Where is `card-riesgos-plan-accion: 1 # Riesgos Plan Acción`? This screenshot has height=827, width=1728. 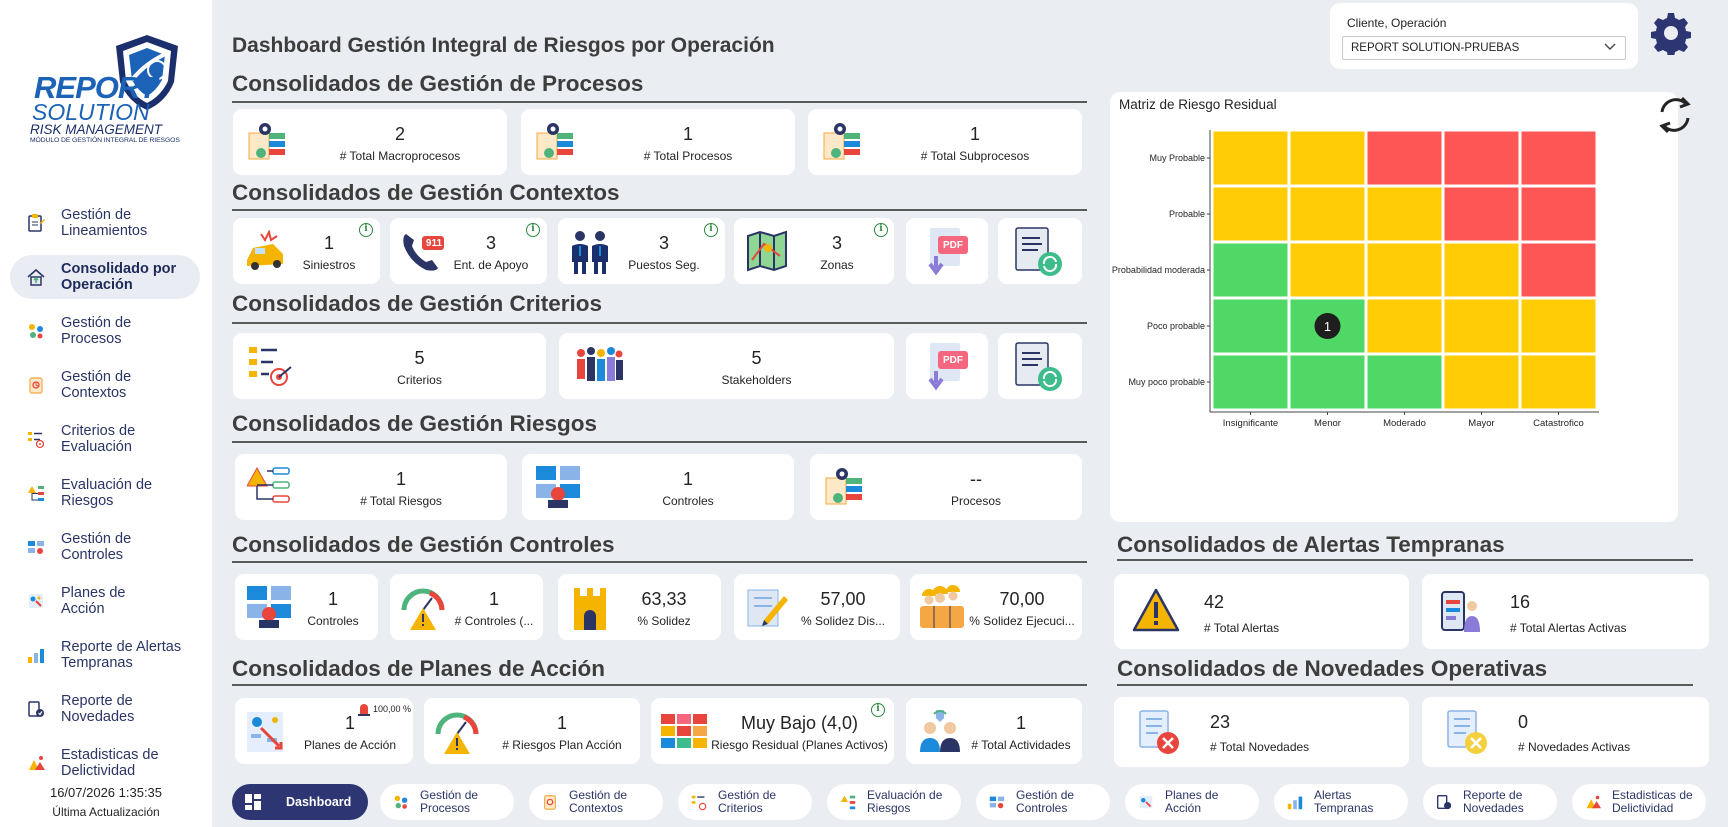 card-riesgos-plan-accion: 1 # Riesgos Plan Acción is located at coordinates (532, 731).